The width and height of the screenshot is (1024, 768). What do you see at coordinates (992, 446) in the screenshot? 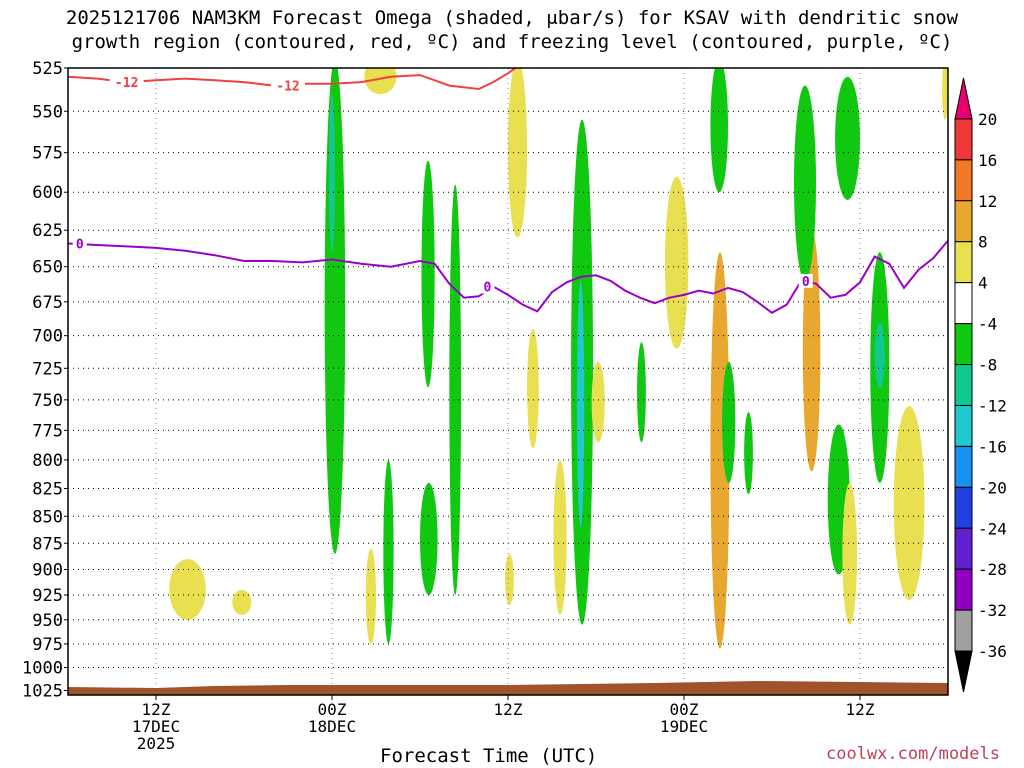
I see `colorbar-label: -16` at bounding box center [992, 446].